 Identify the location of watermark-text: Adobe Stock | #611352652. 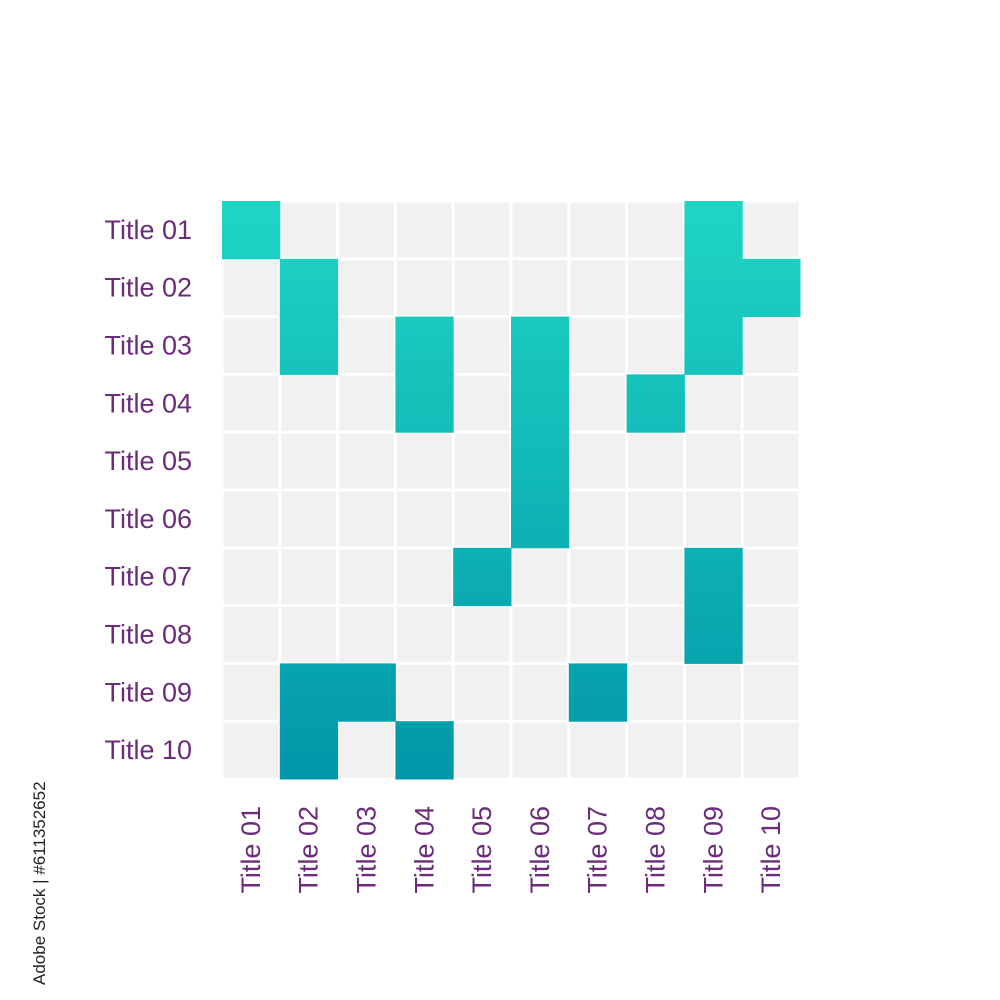
(39, 883).